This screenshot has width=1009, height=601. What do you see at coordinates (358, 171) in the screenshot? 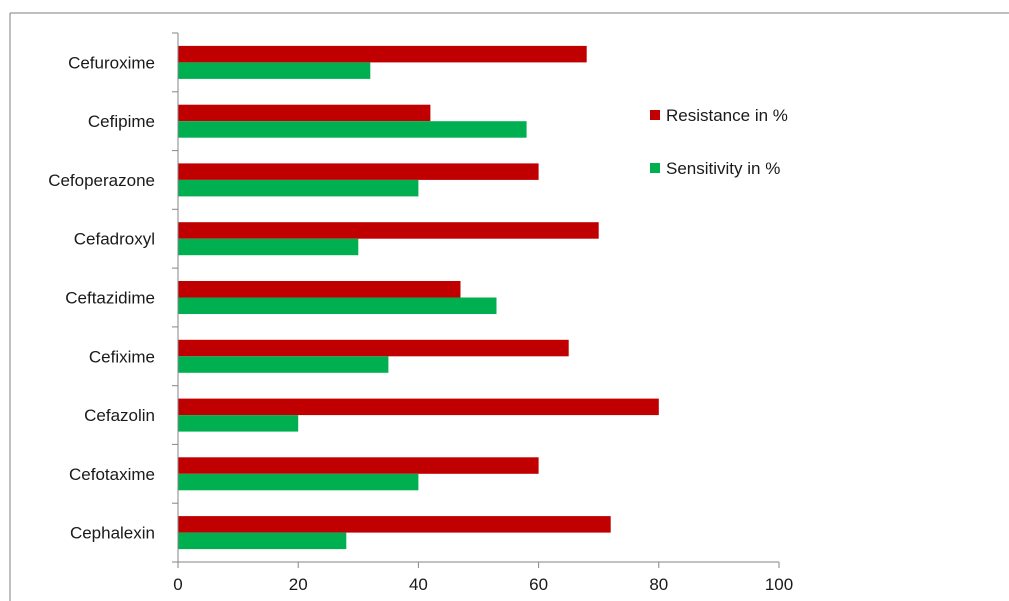
I see `bar-resistance-cefoperazone` at bounding box center [358, 171].